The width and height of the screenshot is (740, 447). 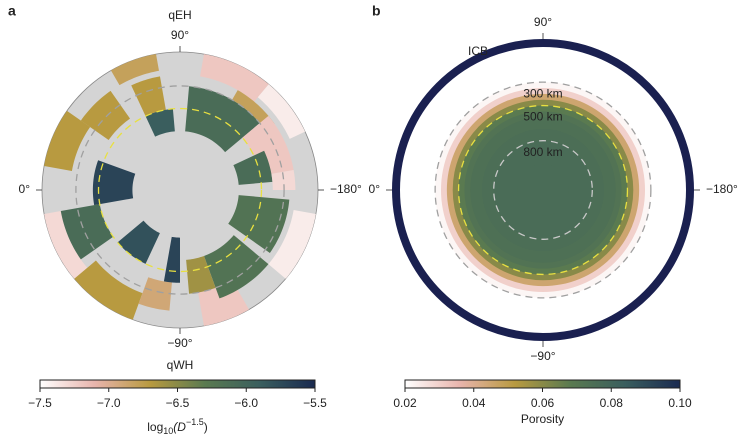 I want to click on bottom-label: qWH, so click(x=180, y=365).